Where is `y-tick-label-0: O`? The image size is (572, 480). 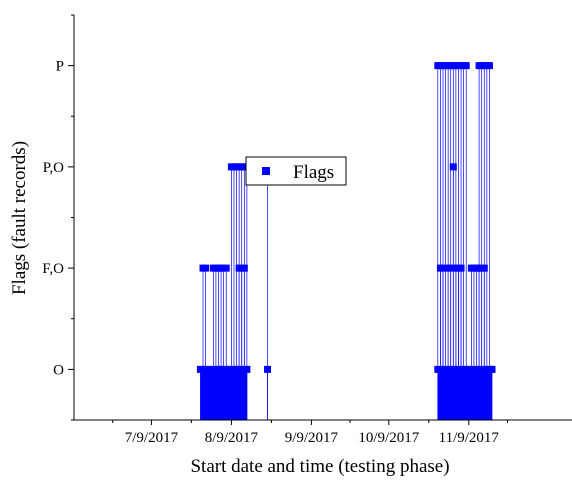
y-tick-label-0: O is located at coordinates (58, 370).